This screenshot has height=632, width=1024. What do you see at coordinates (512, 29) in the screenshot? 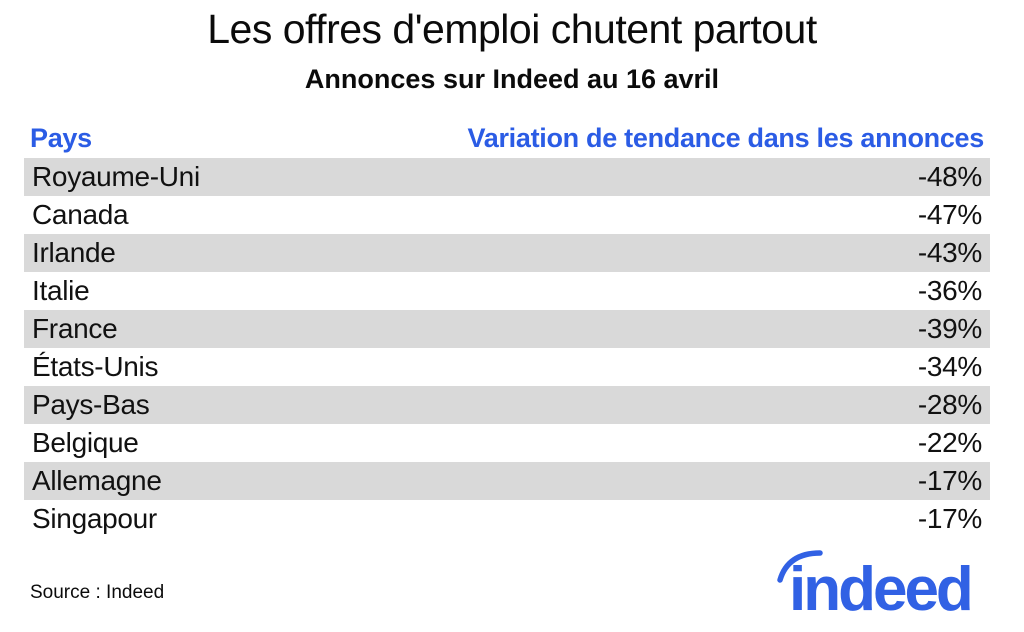
I see `page-title: Les offres d'emploi chutent partout` at bounding box center [512, 29].